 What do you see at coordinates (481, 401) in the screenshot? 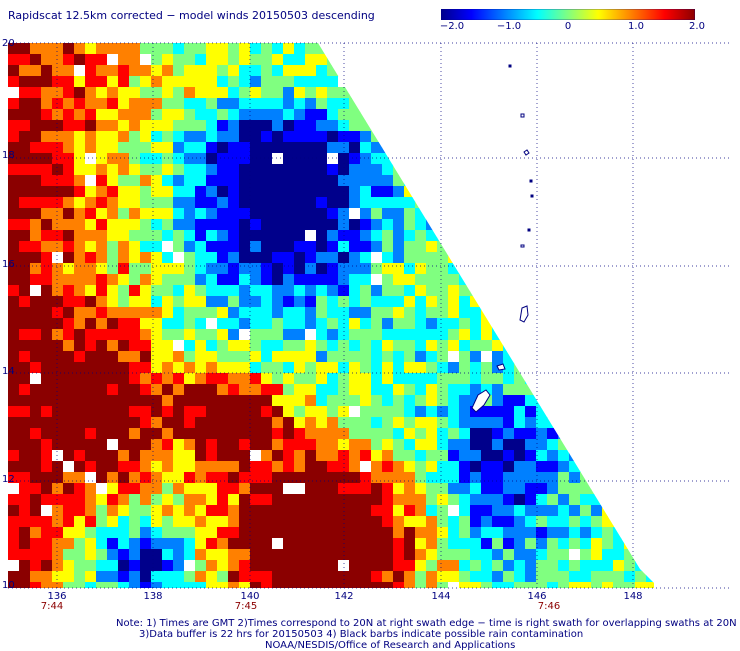
I see `island-guam` at bounding box center [481, 401].